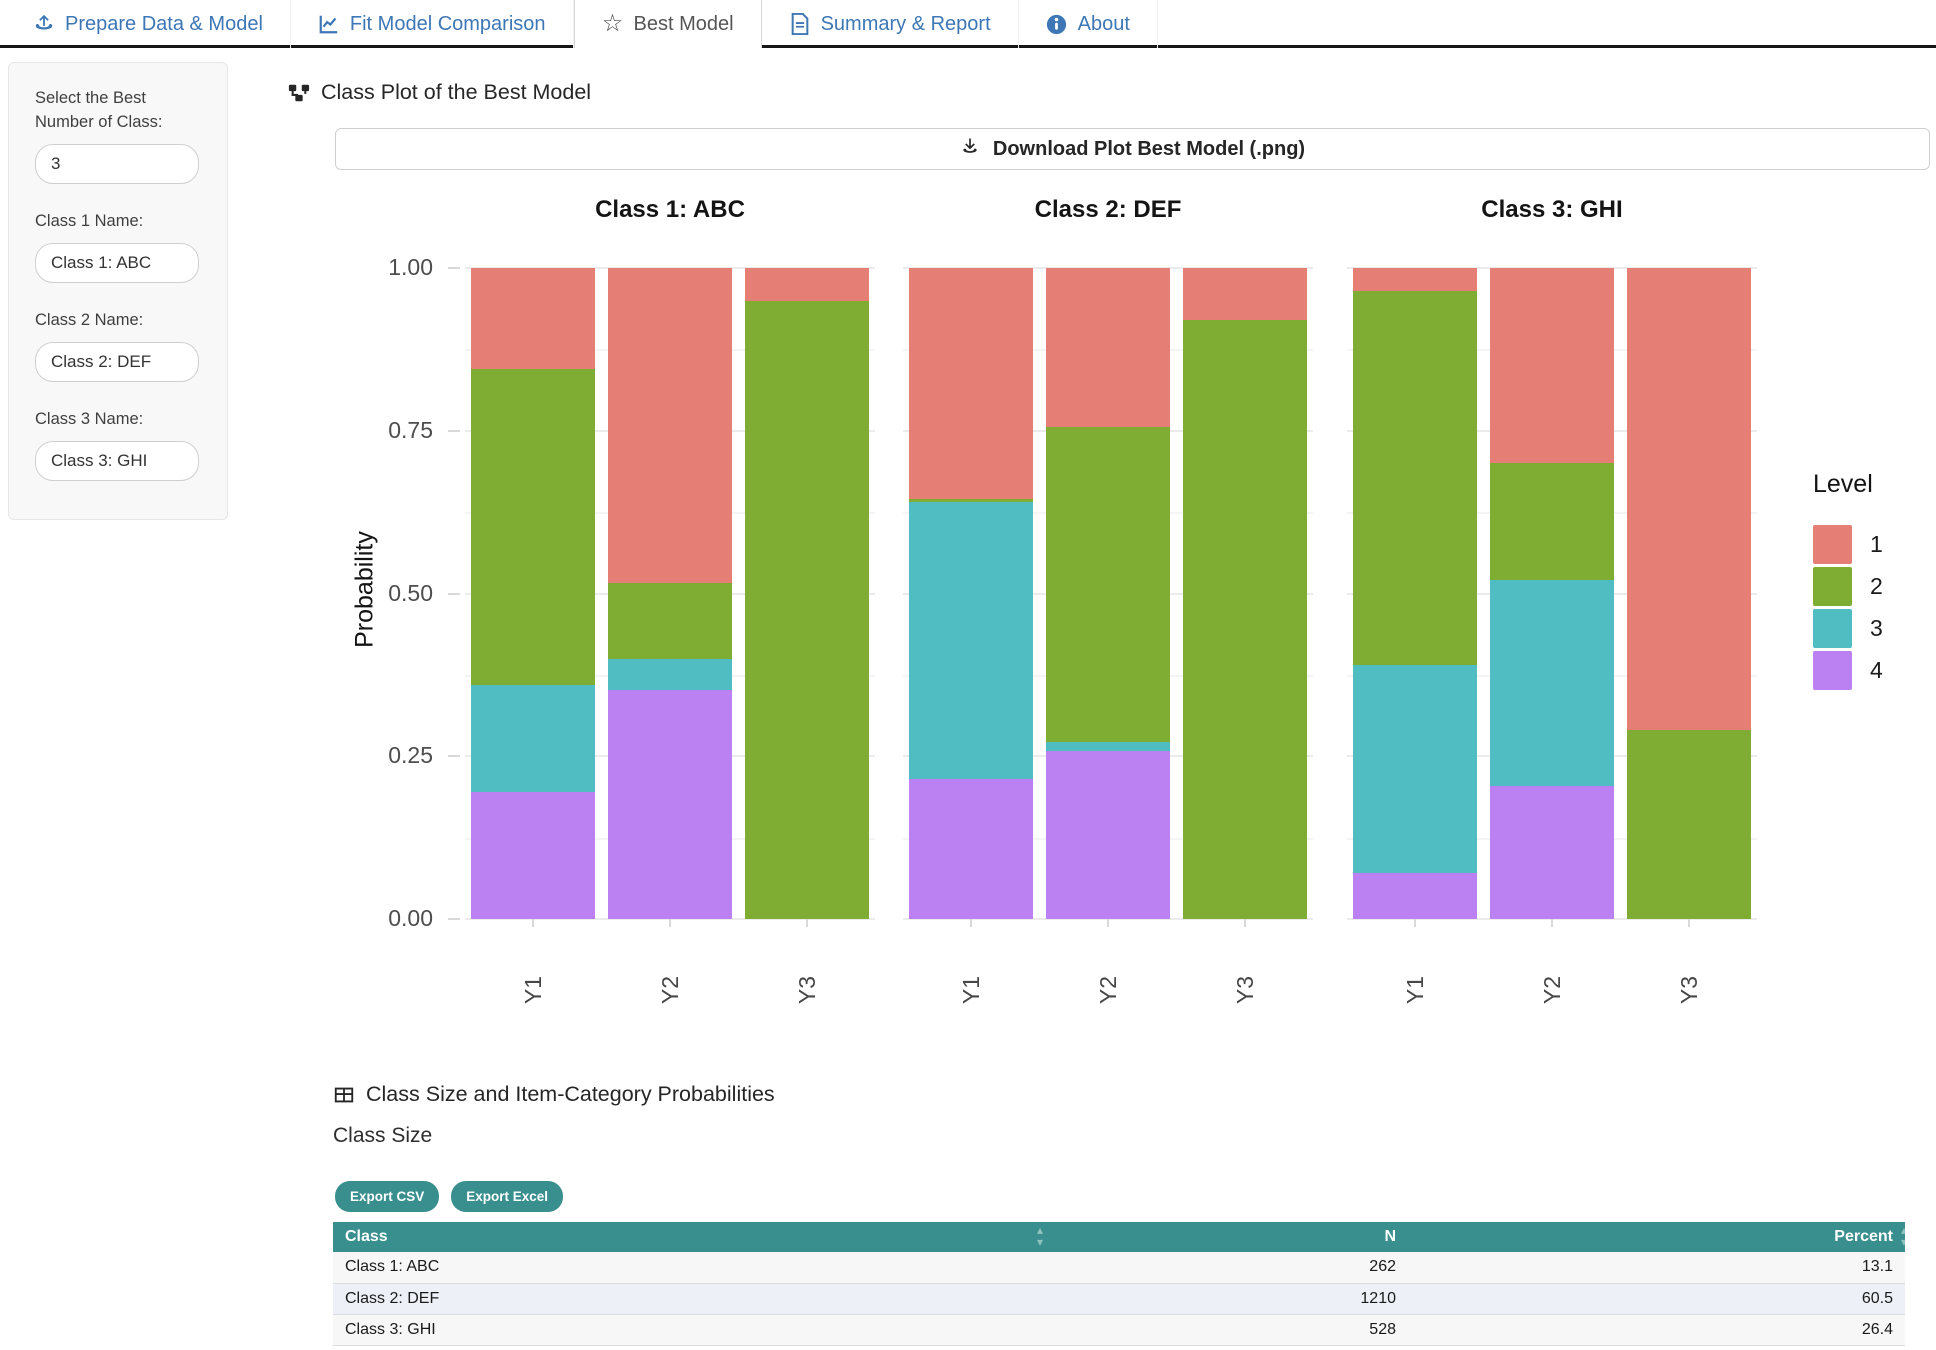 Image resolution: width=1936 pixels, height=1350 pixels. Describe the element at coordinates (117, 460) in the screenshot. I see `class-3-name-input` at that location.